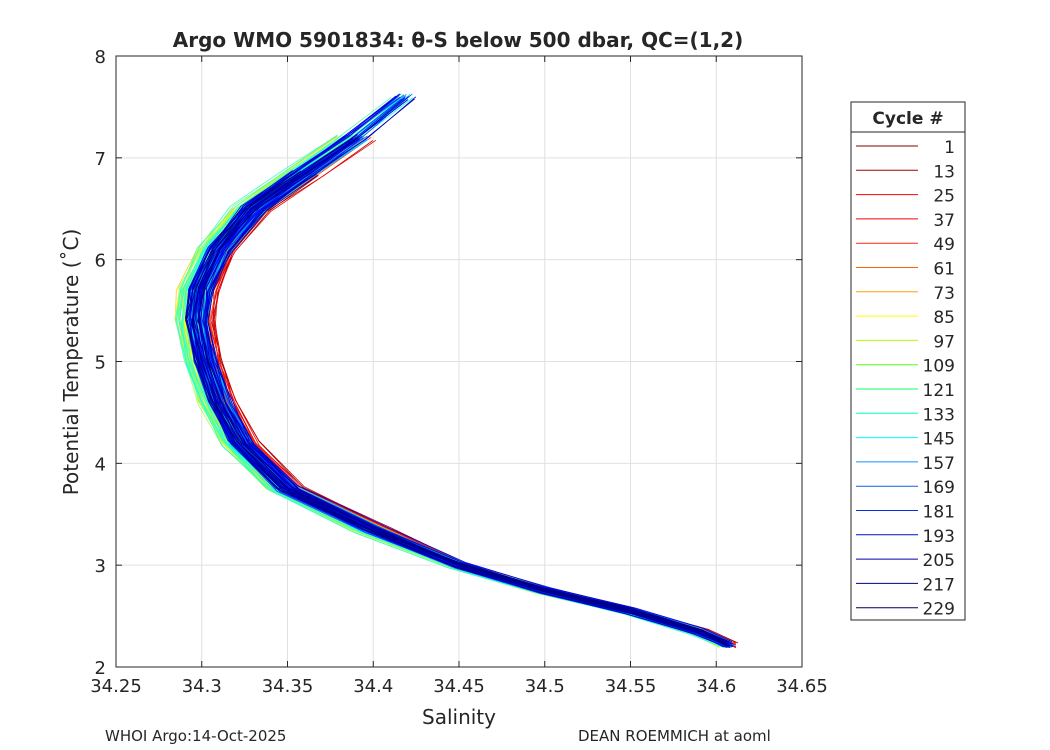  I want to click on y-axis-label: Potential Temperature (˚C), so click(71, 362).